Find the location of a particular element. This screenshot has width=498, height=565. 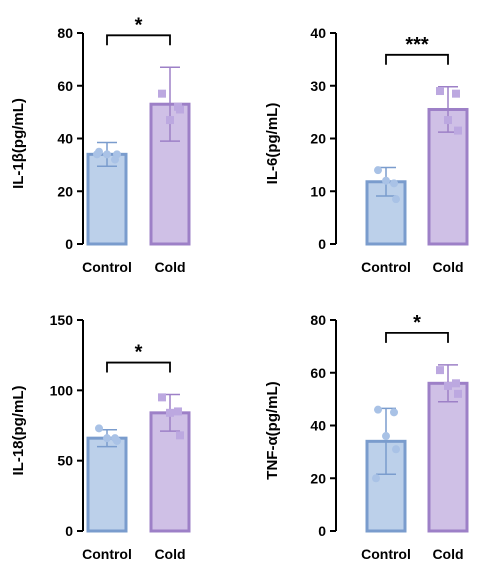

y-tick-label: 150 is located at coordinates (62, 320).